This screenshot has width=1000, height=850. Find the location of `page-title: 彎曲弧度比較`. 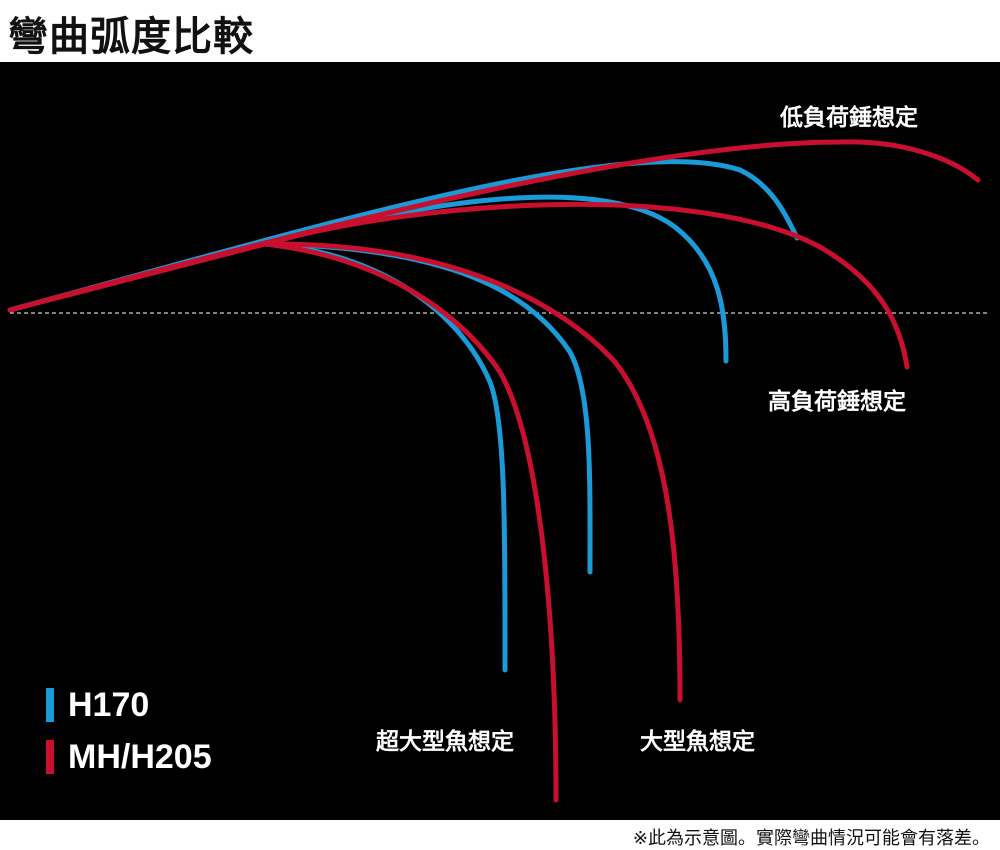

page-title: 彎曲弧度比較 is located at coordinates (131, 37).